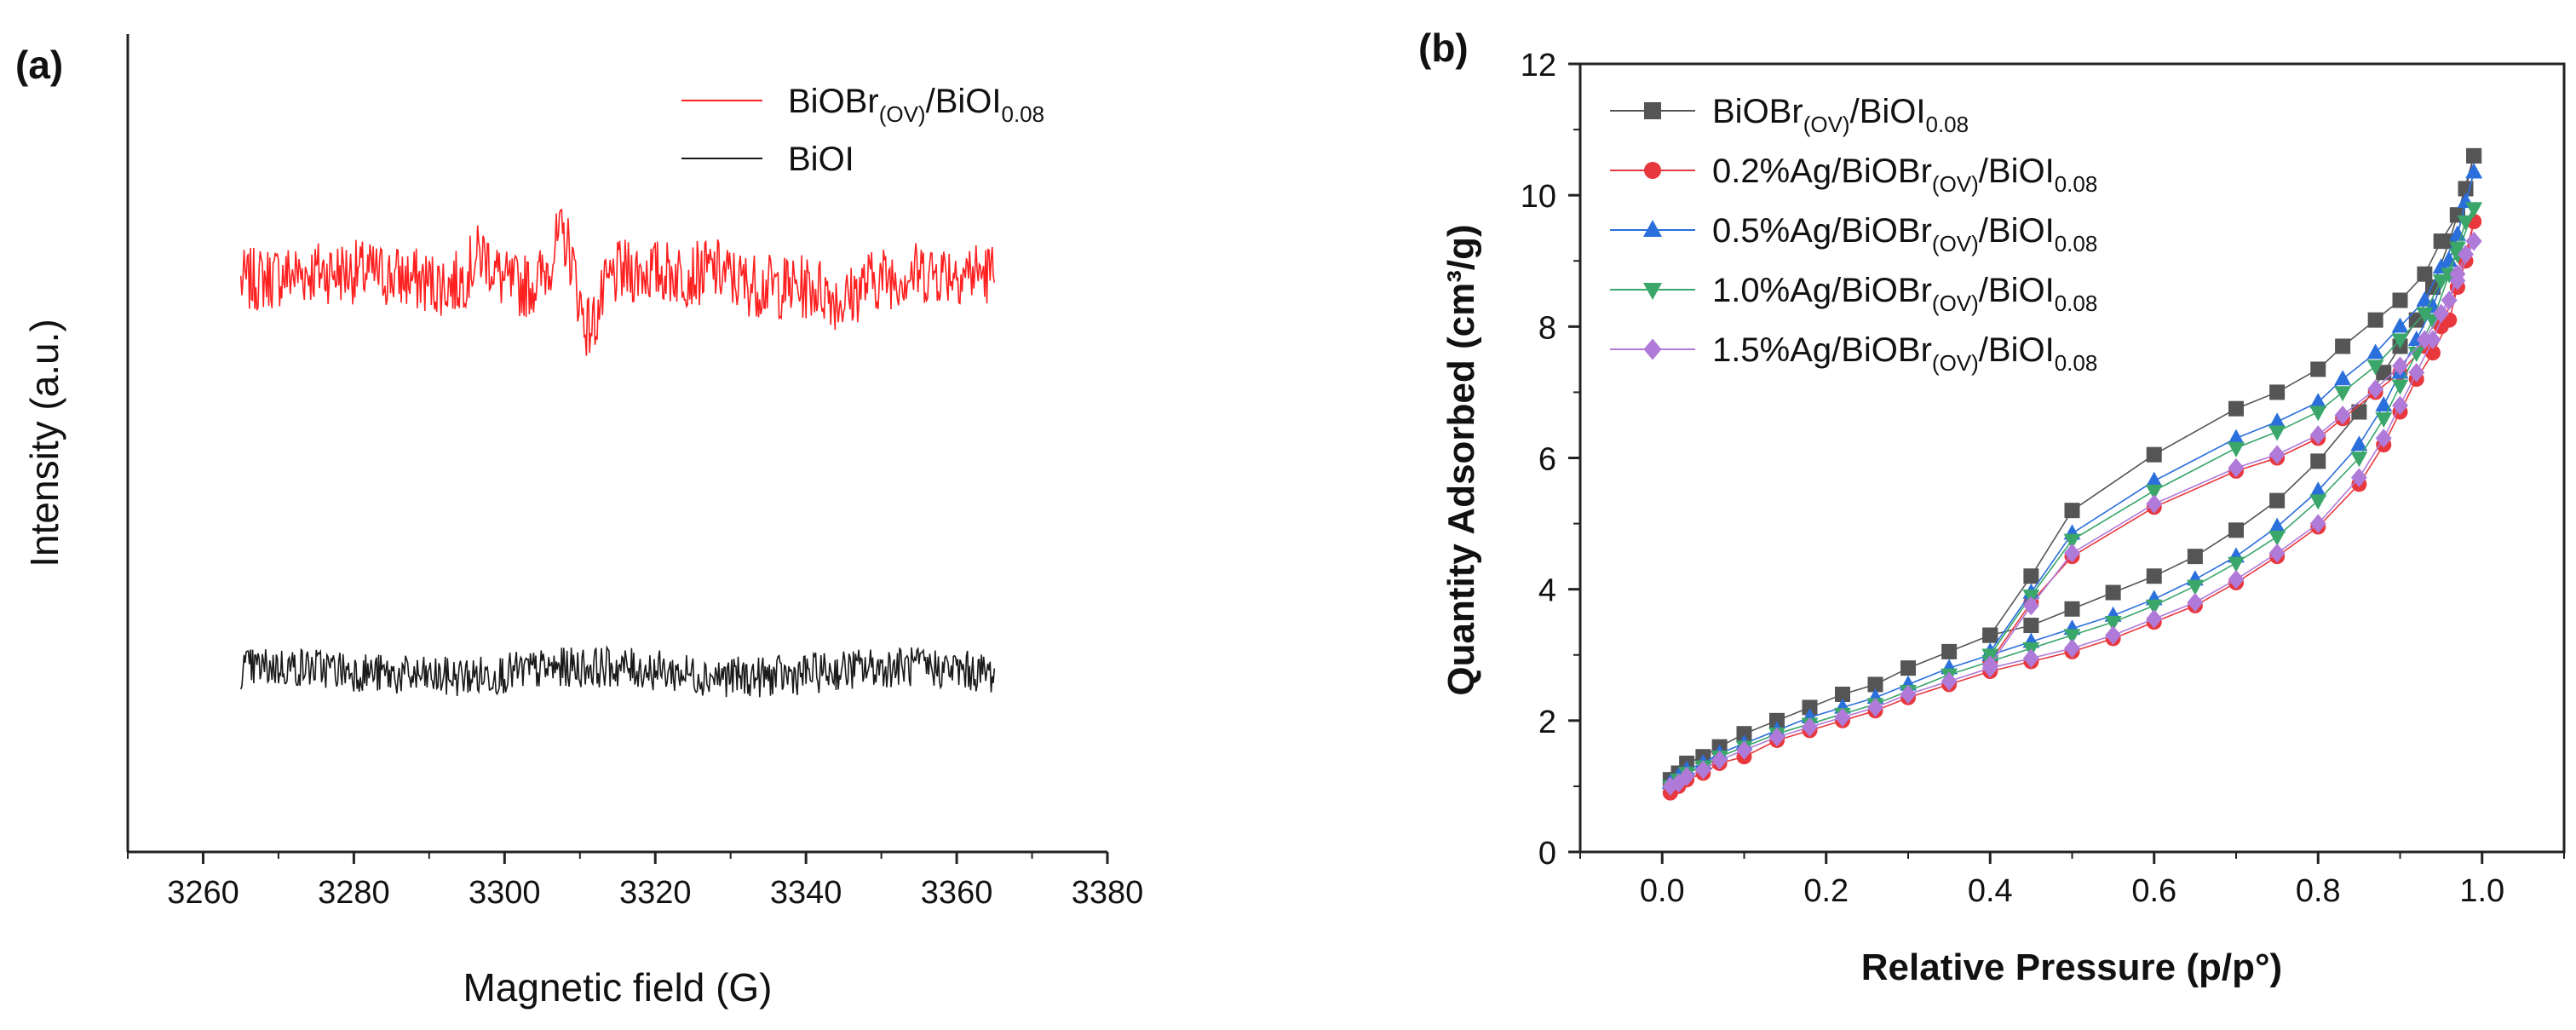  I want to click on panel-b-y-tick-label: 0, so click(1547, 854).